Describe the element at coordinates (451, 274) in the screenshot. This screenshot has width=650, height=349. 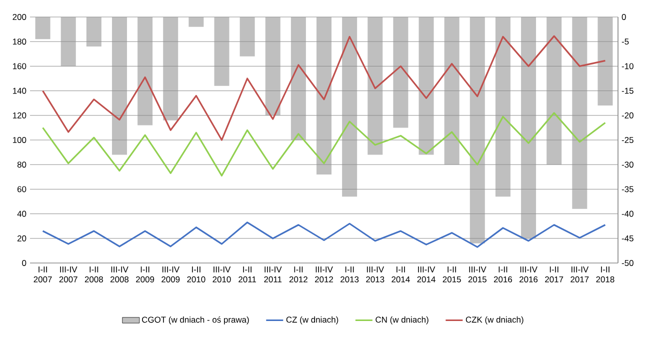
I see `x-tick-label: I-II 2015` at that location.